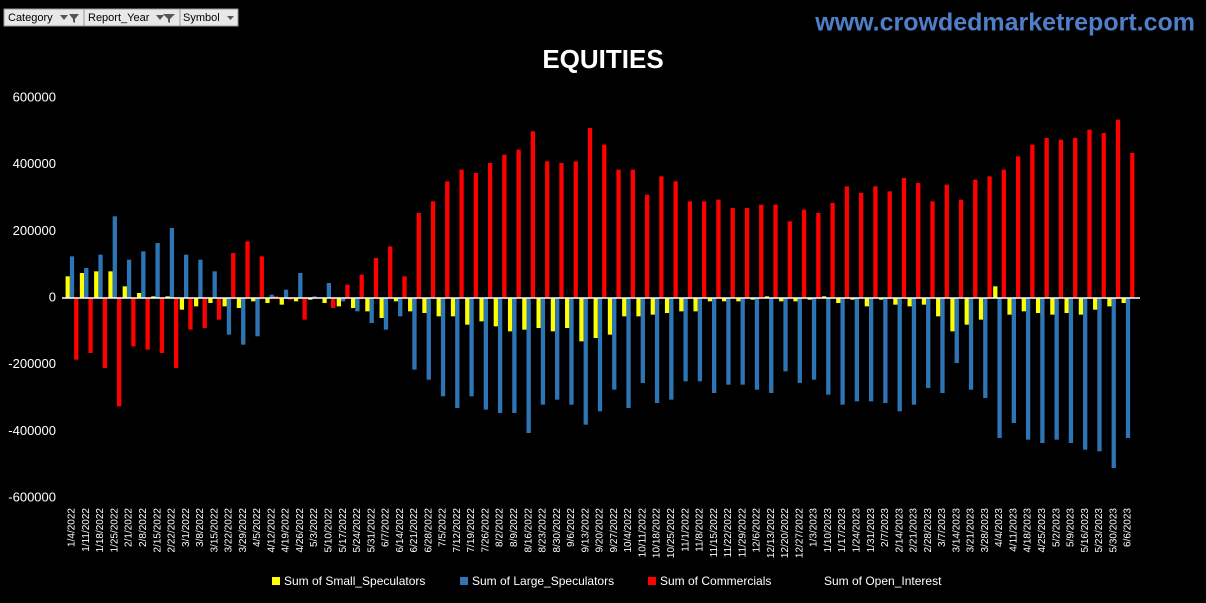 The width and height of the screenshot is (1206, 603). I want to click on y-tick-label: 200000, so click(34, 230).